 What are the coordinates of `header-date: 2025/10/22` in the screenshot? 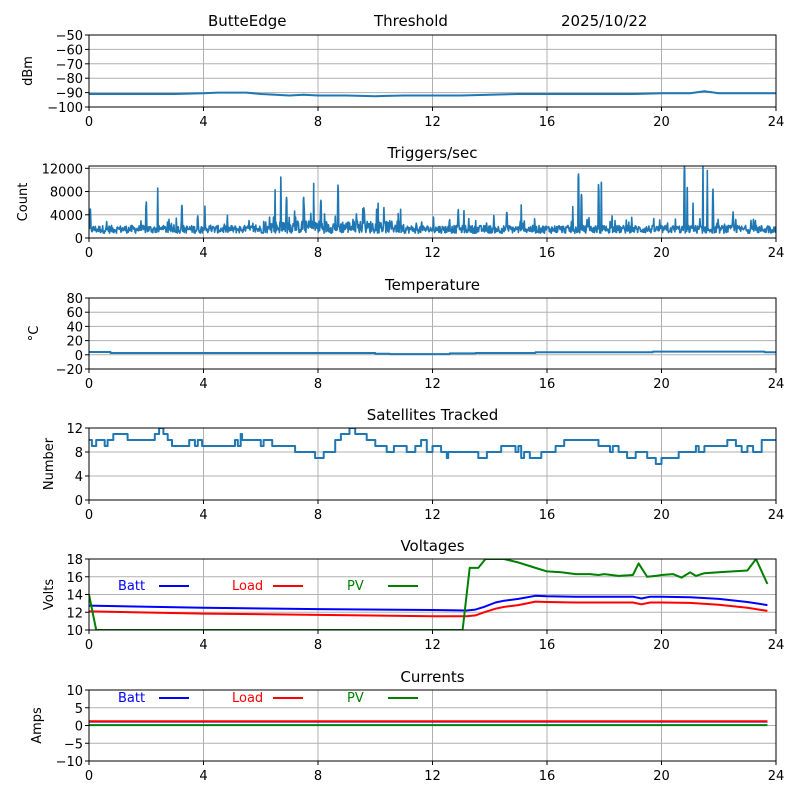 It's located at (604, 21).